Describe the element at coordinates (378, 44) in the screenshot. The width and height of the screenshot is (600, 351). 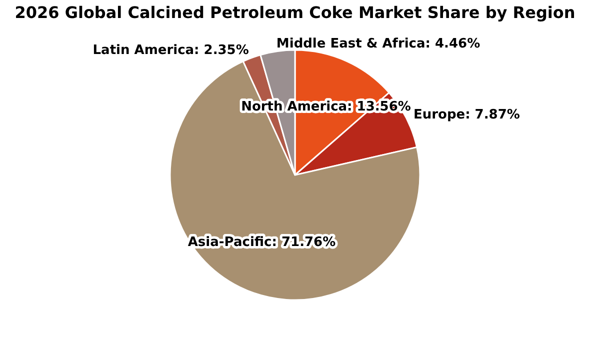
I see `slice-label: Middle East & Africa: 4.46%` at that location.